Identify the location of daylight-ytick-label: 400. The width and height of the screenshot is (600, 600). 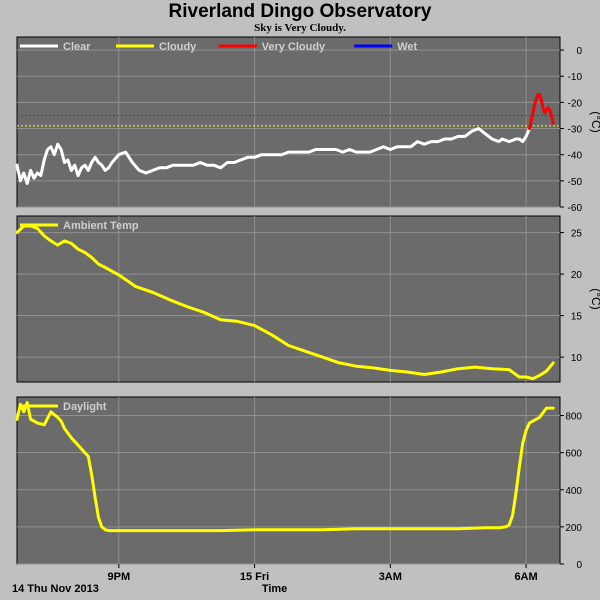
(573, 491).